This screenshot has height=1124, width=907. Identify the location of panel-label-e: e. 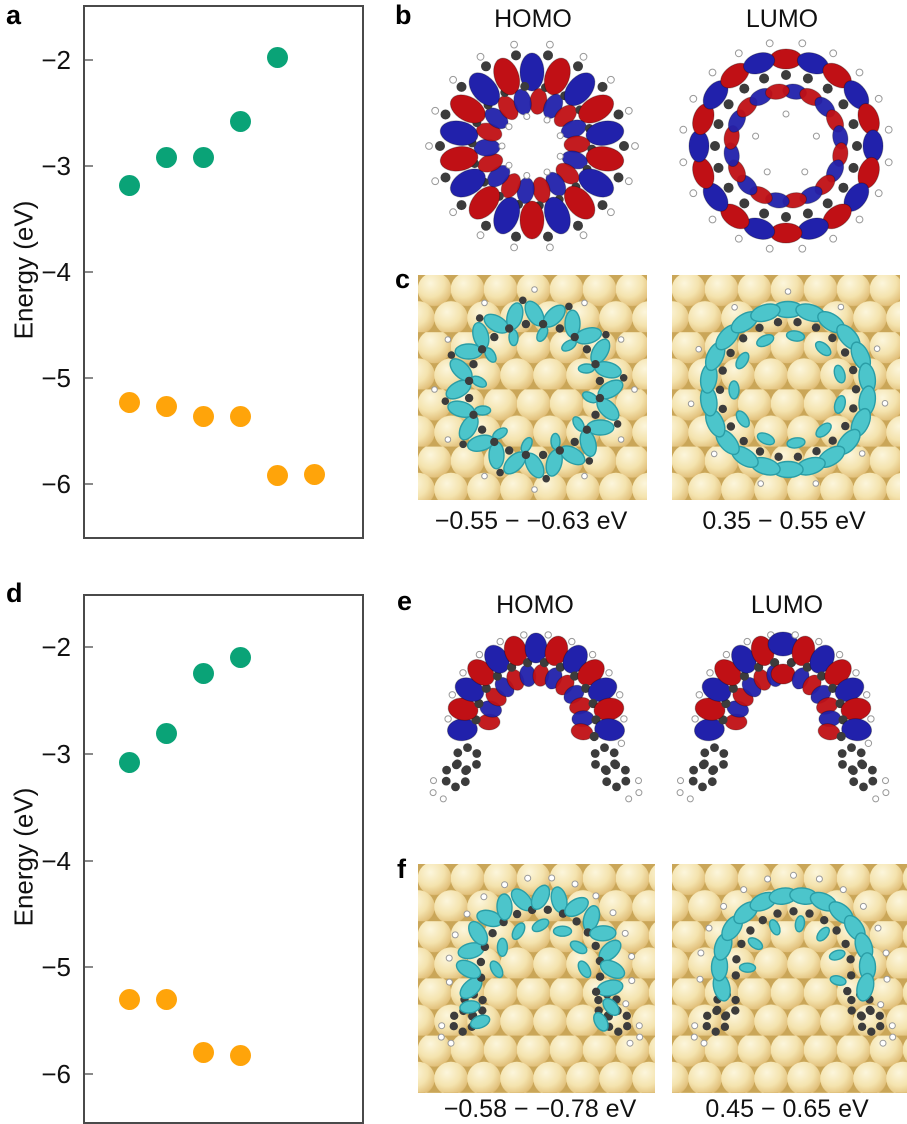
(405, 601).